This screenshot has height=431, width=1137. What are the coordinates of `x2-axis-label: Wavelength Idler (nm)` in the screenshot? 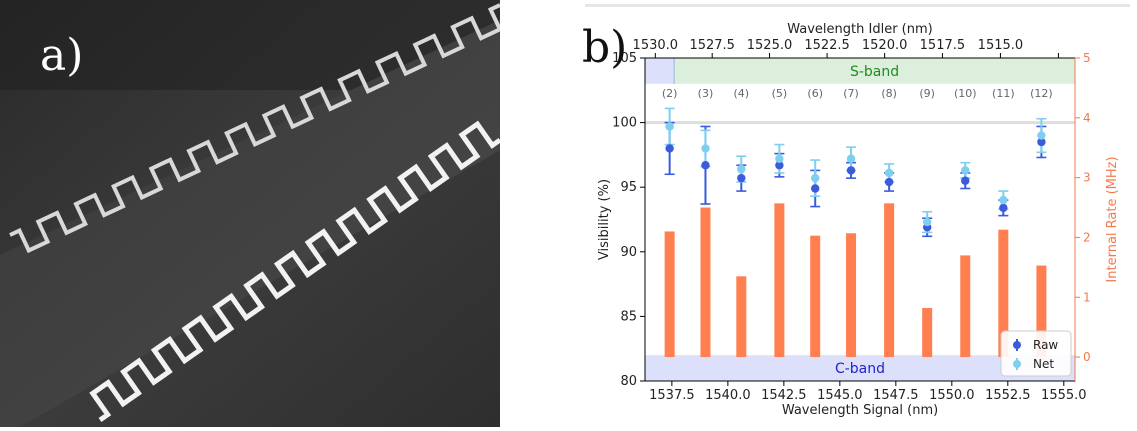 It's located at (859, 29).